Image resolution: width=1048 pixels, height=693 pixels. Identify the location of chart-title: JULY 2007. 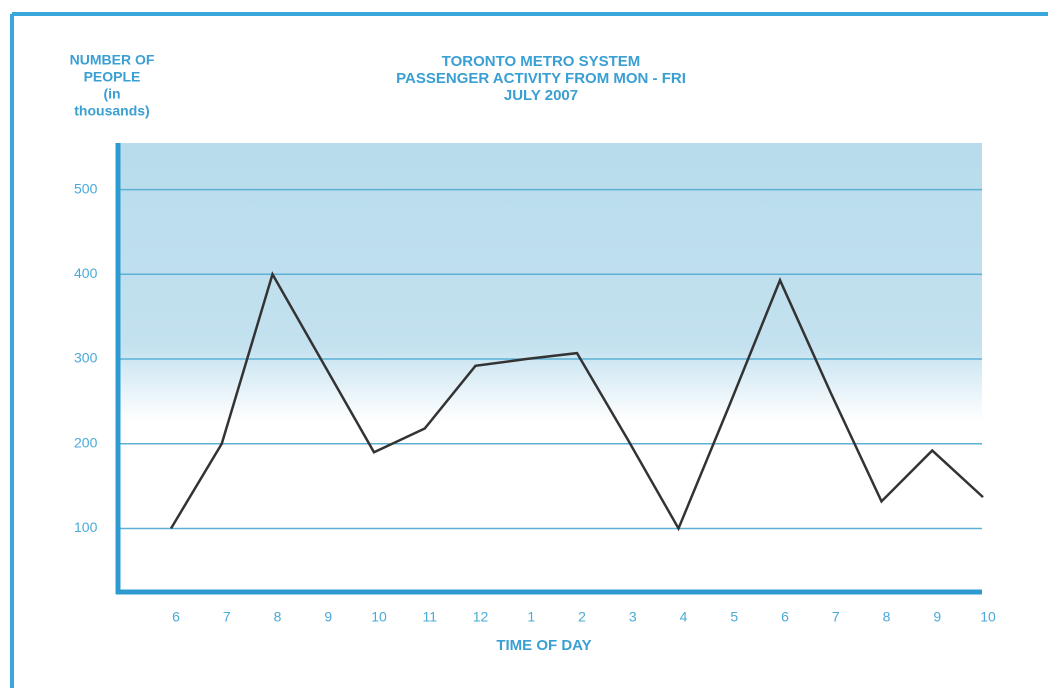
(541, 95).